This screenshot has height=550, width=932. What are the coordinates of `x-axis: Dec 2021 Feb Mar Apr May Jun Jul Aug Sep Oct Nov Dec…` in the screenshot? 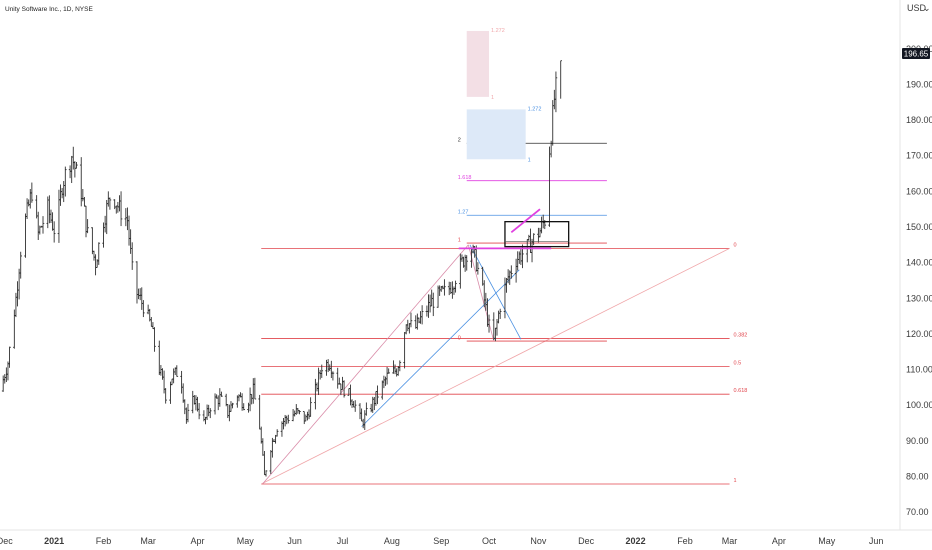 It's located at (466, 537).